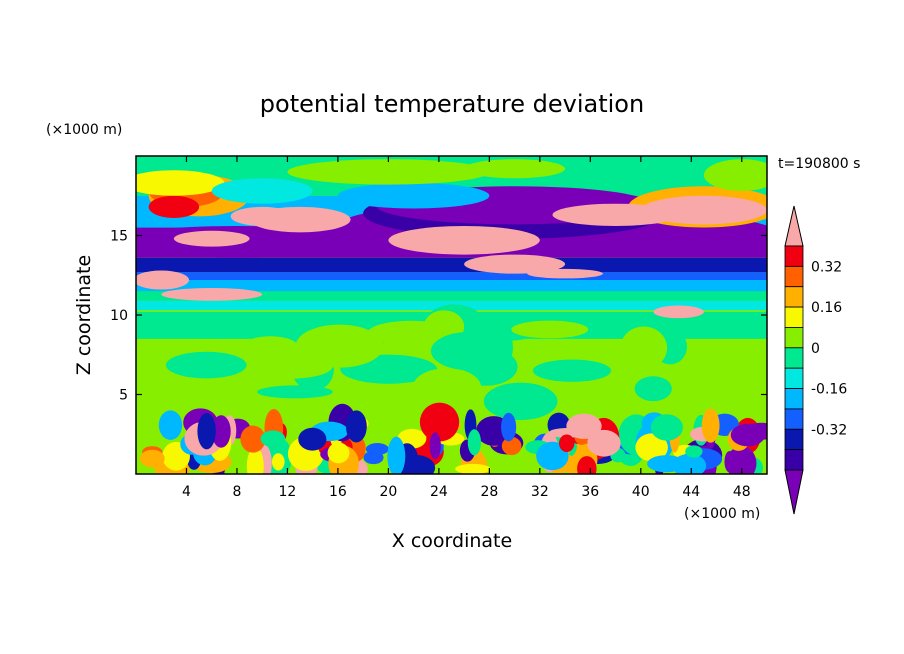 The width and height of the screenshot is (904, 654). What do you see at coordinates (829, 390) in the screenshot?
I see `colorbar-tick-label: -0.16` at bounding box center [829, 390].